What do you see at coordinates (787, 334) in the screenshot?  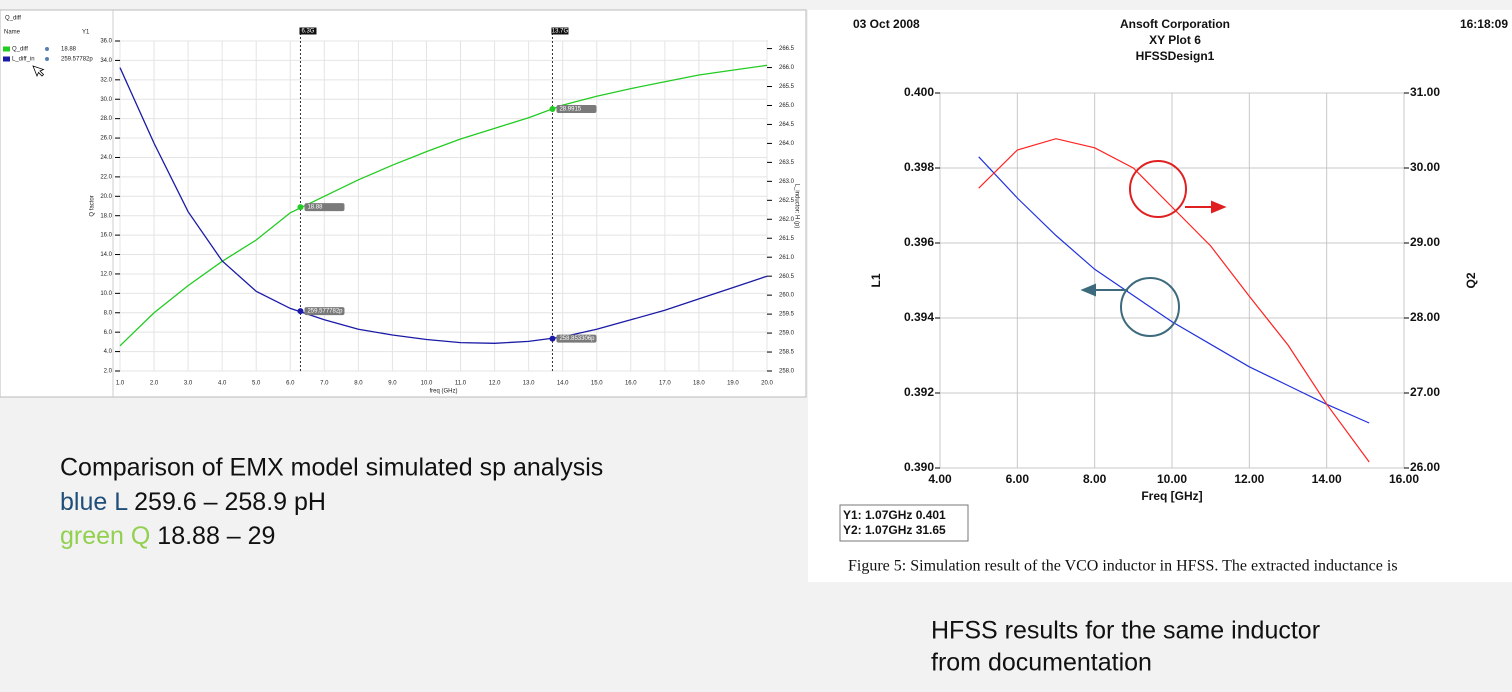 I see `y2-tick-label: 259.0` at bounding box center [787, 334].